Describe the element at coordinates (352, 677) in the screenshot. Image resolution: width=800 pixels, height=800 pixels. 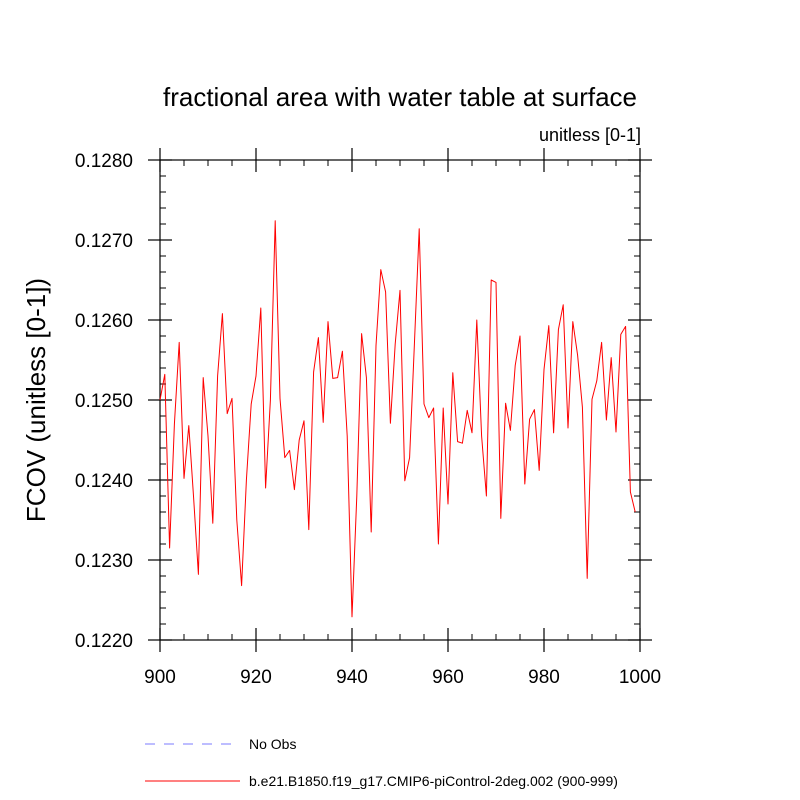
I see `x-tick-label: 940` at that location.